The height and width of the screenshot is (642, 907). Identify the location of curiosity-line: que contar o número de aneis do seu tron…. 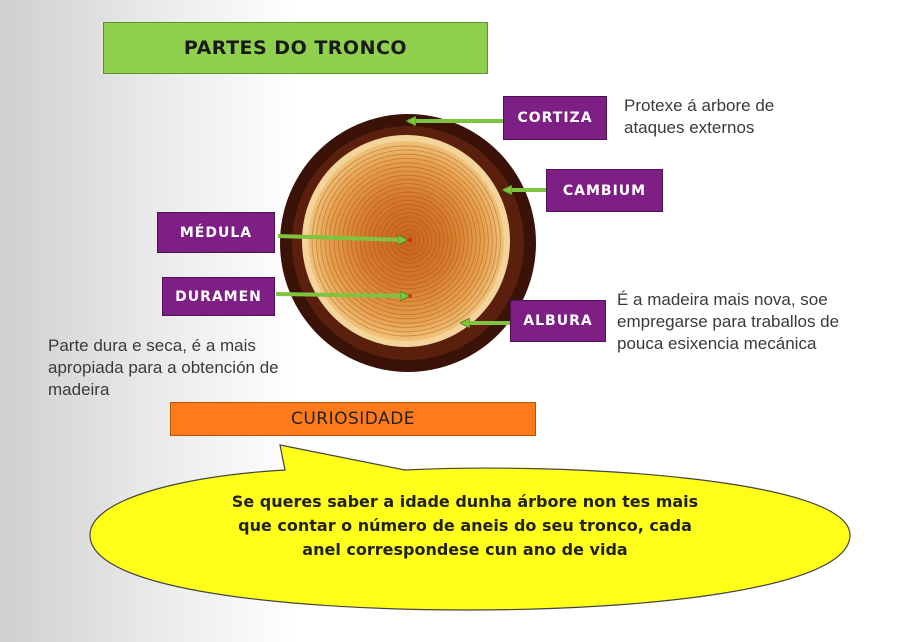
(465, 525).